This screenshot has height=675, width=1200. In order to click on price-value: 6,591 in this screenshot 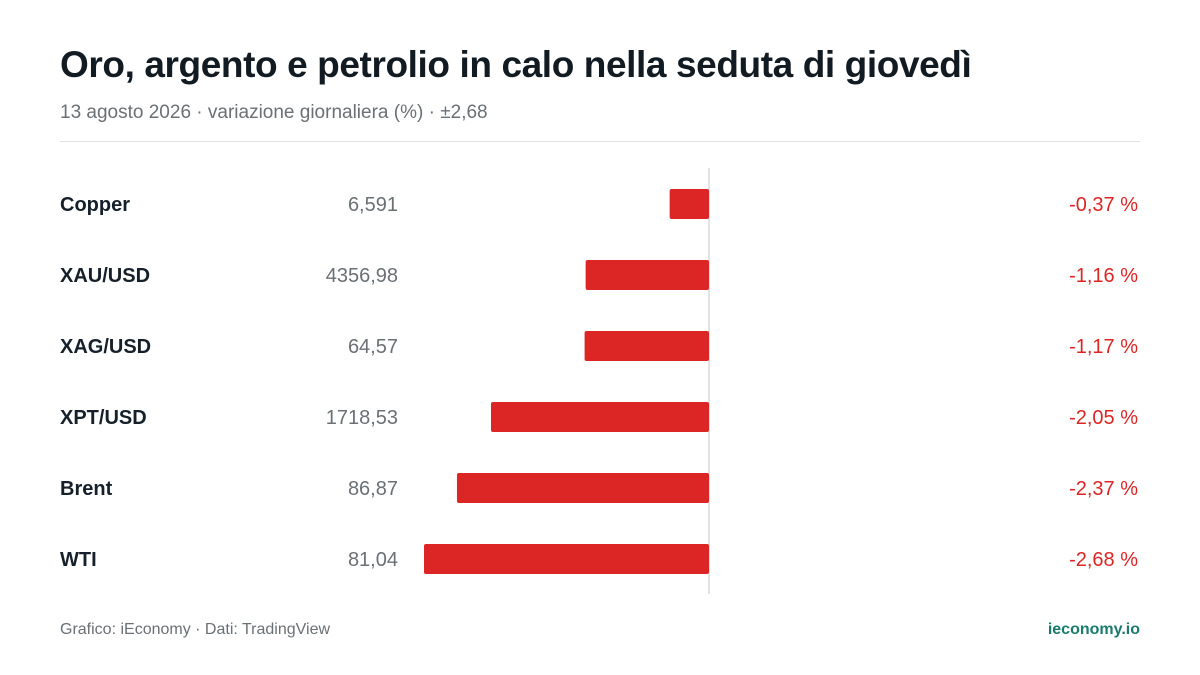, I will do `click(373, 205)`.